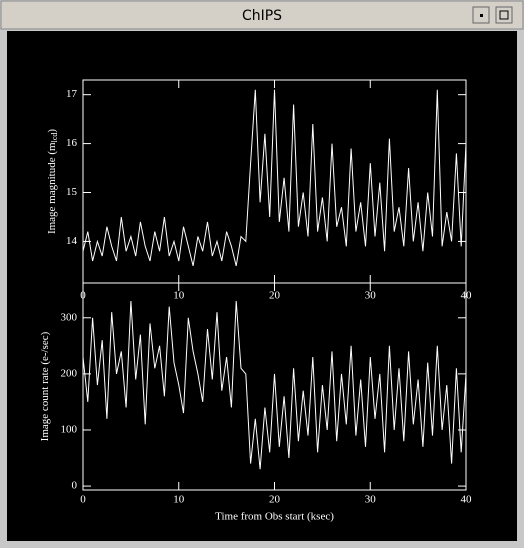 The height and width of the screenshot is (548, 524). What do you see at coordinates (52, 131) in the screenshot?
I see `y-axis-label-suffix: )` at bounding box center [52, 131].